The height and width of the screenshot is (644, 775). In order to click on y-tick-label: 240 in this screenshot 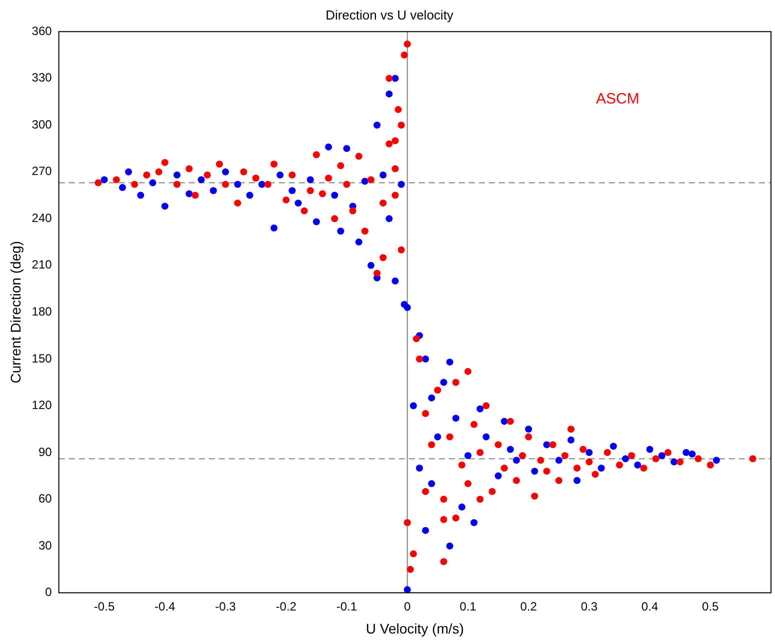, I will do `click(42, 217)`.